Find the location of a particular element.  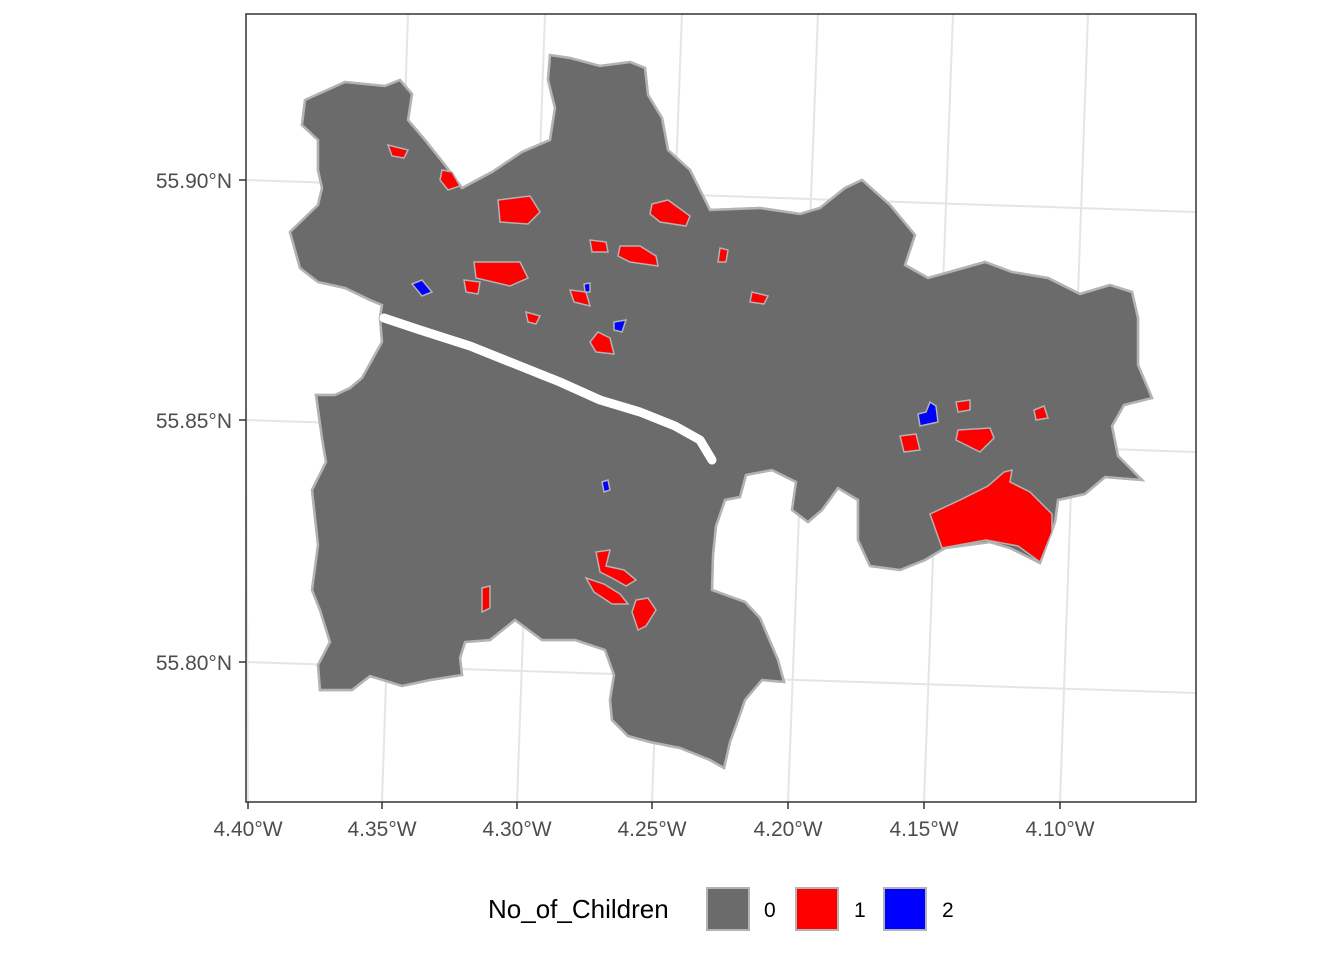

legend: No_of_Children 0 1 2 is located at coordinates (721, 909).